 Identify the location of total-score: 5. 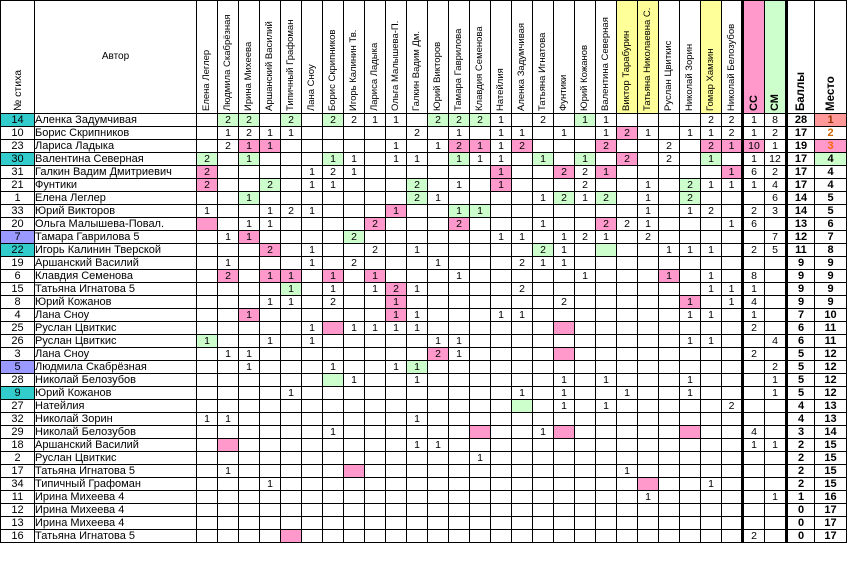
(800, 380).